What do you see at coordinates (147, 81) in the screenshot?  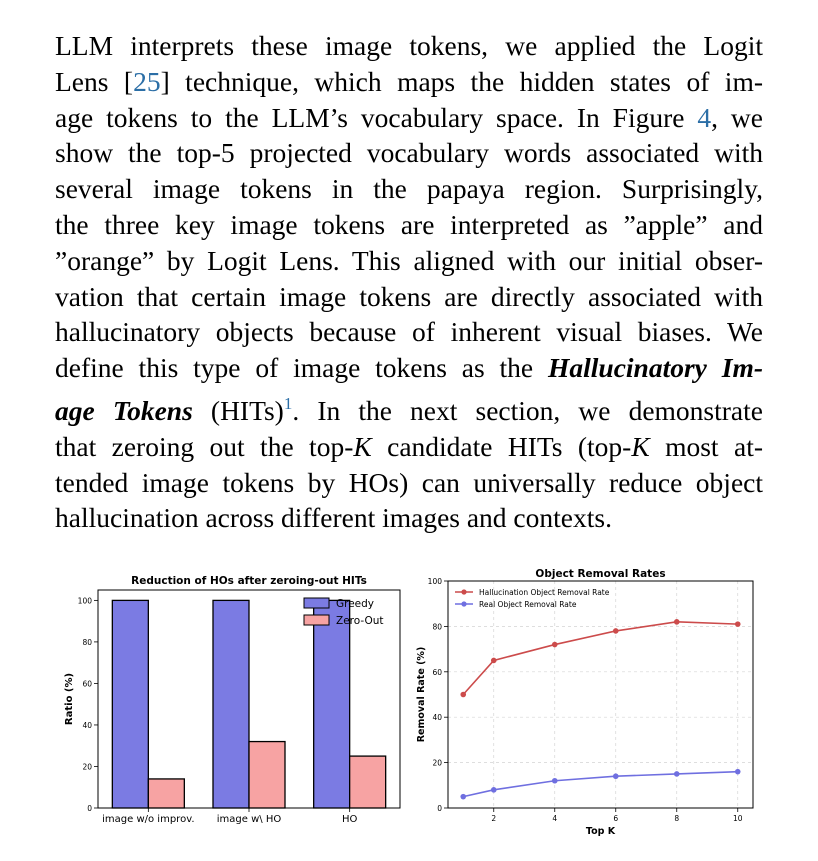 I see `citation-link: 25` at bounding box center [147, 81].